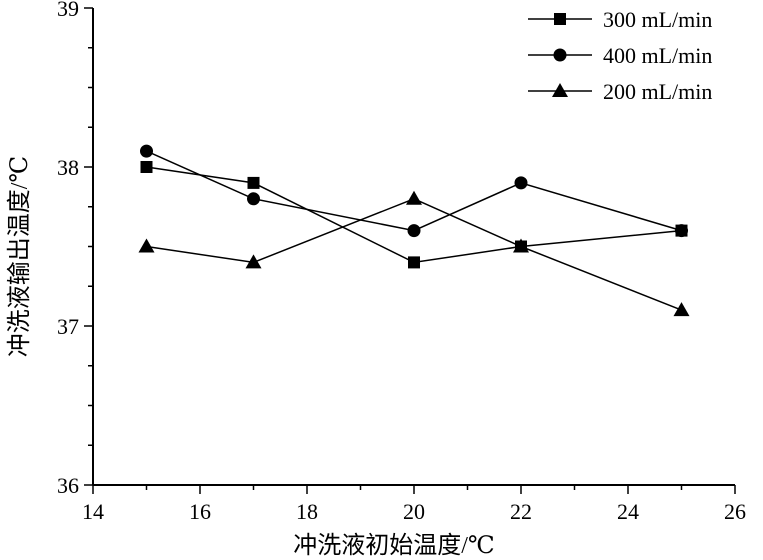 This screenshot has height=560, width=763. Describe the element at coordinates (628, 511) in the screenshot. I see `x-tick-label: 24` at that location.